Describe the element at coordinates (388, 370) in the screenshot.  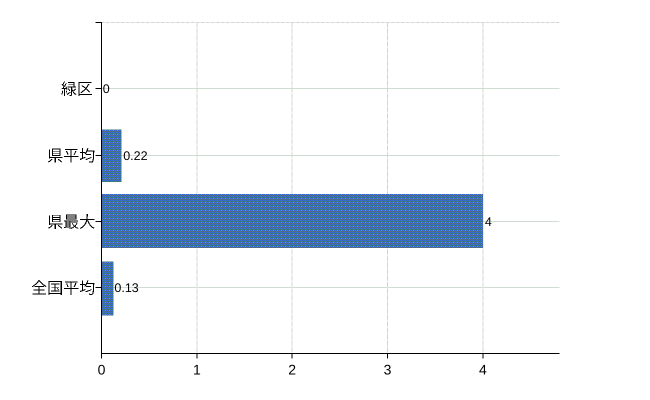
I see `svg-text: 3` at that location.